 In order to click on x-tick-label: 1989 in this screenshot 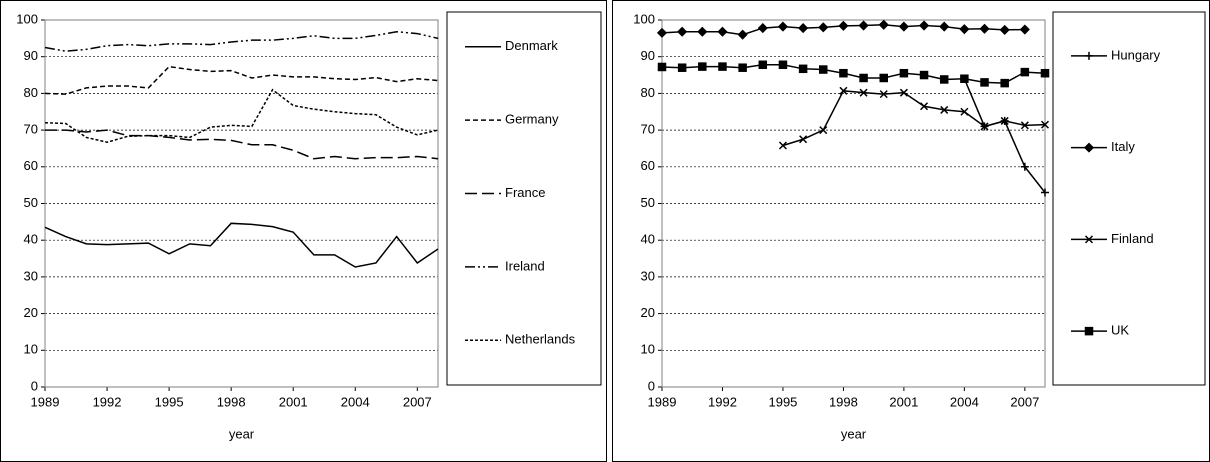, I will do `click(662, 401)`.